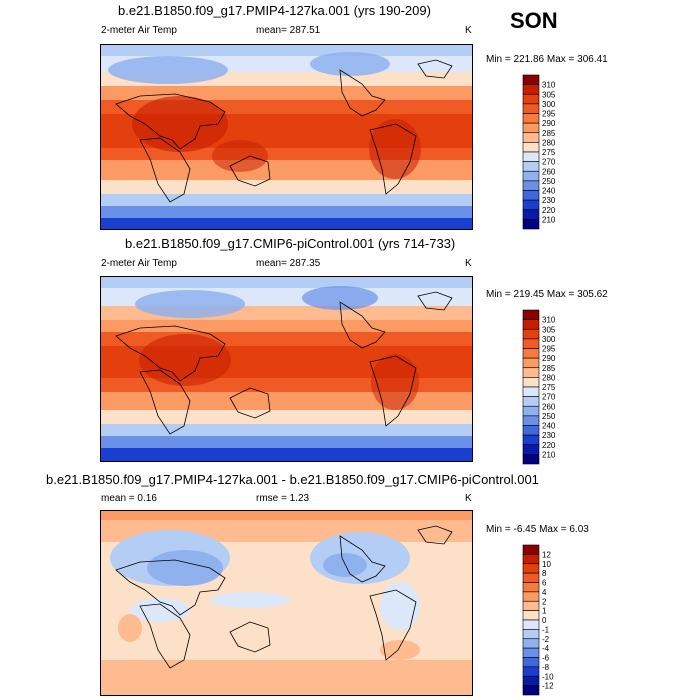 The image size is (700, 700). What do you see at coordinates (544, 601) in the screenshot?
I see `colorbar-tick-label: 2` at bounding box center [544, 601].